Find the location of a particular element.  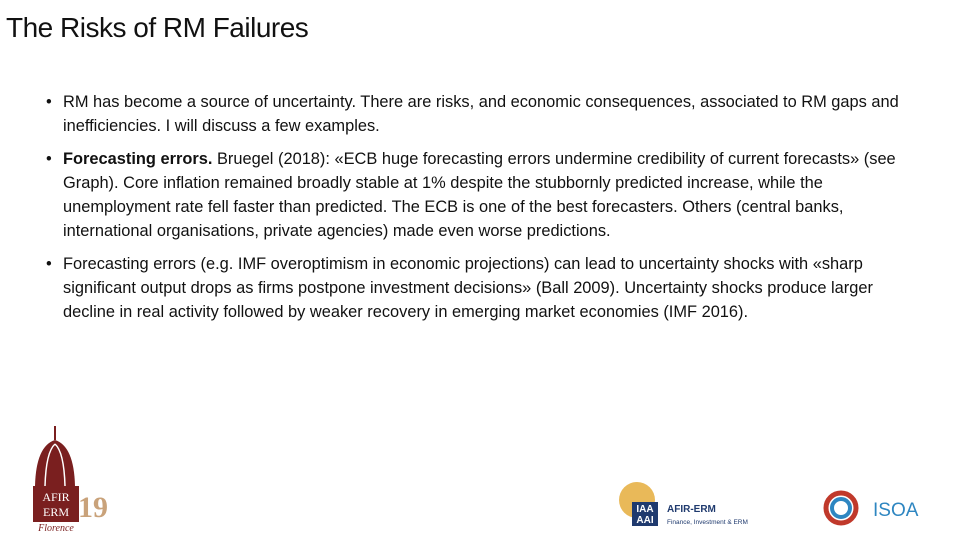

isoa-logo: ISOA is located at coordinates (871, 508).